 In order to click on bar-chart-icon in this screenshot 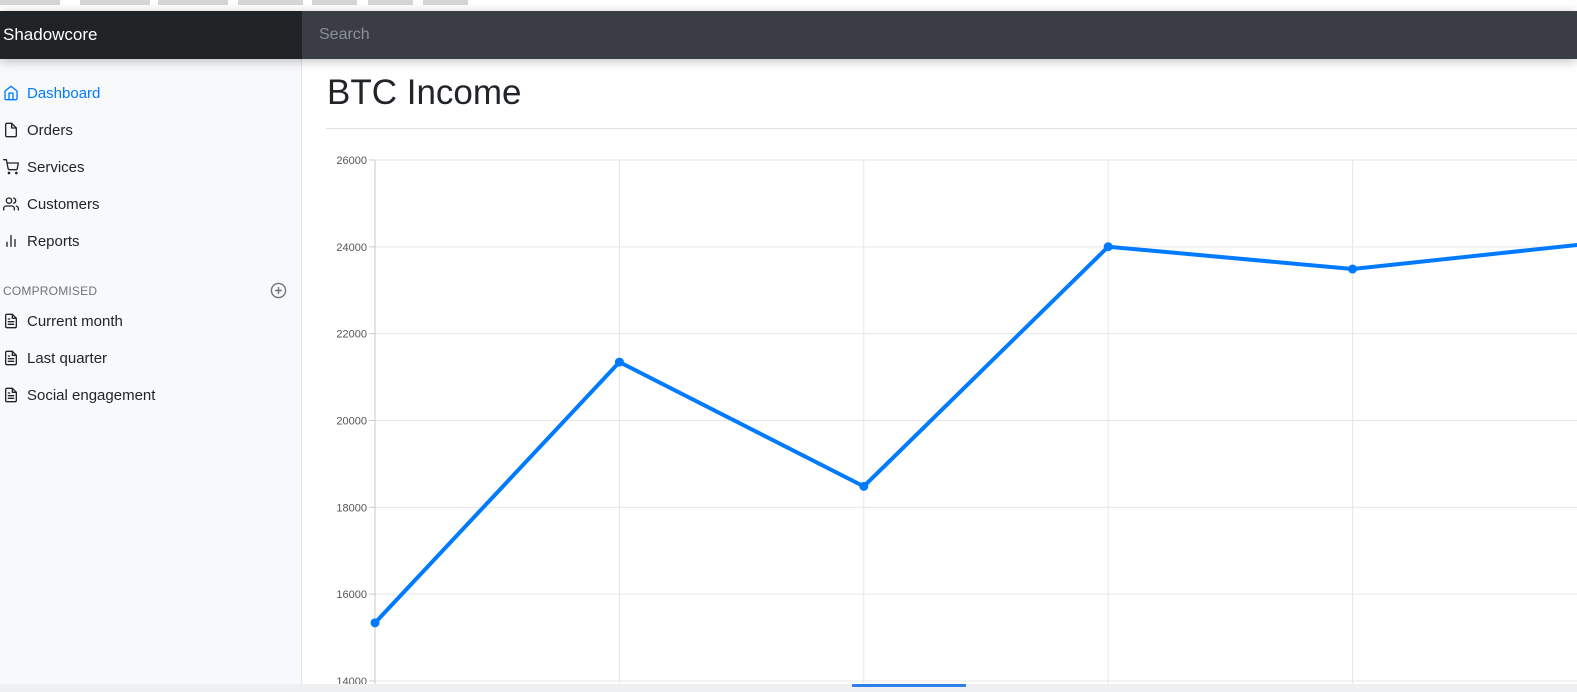, I will do `click(11, 241)`.